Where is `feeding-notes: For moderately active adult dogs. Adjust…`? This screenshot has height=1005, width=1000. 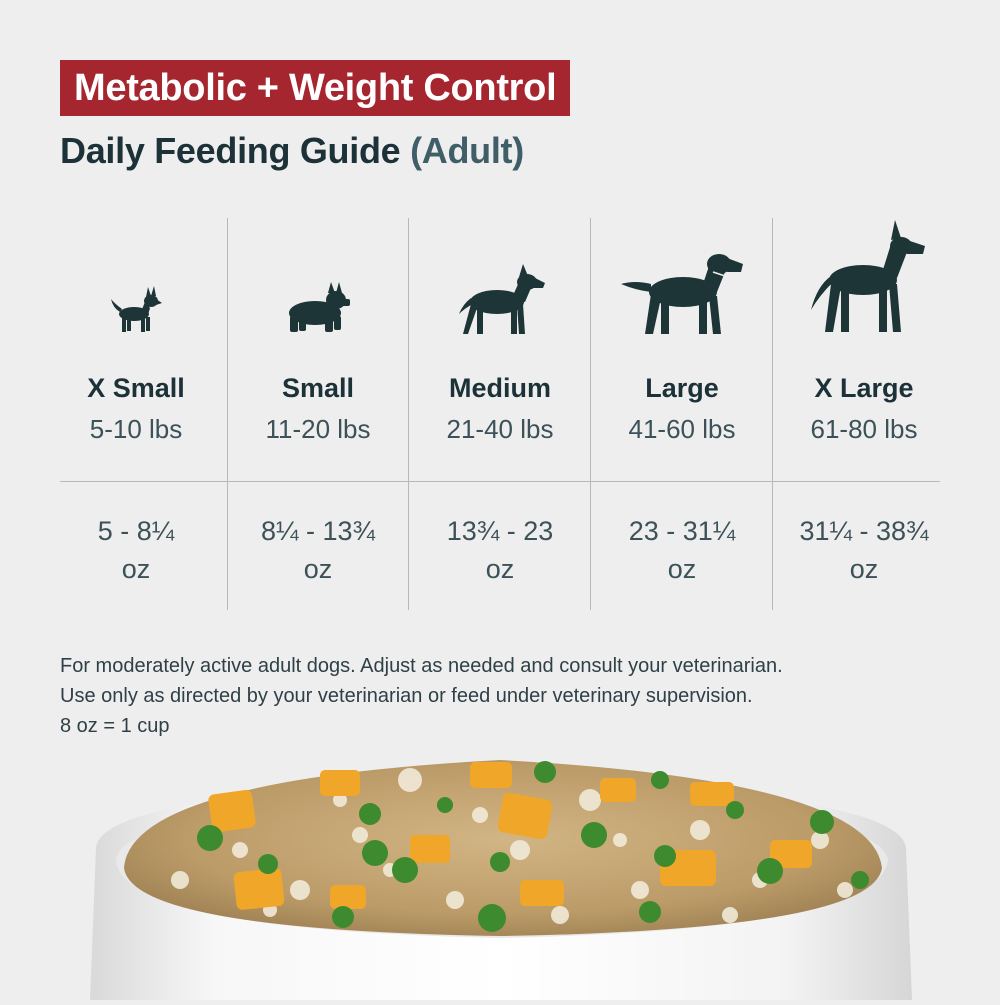 feeding-notes: For moderately active adult dogs. Adjust… is located at coordinates (421, 696).